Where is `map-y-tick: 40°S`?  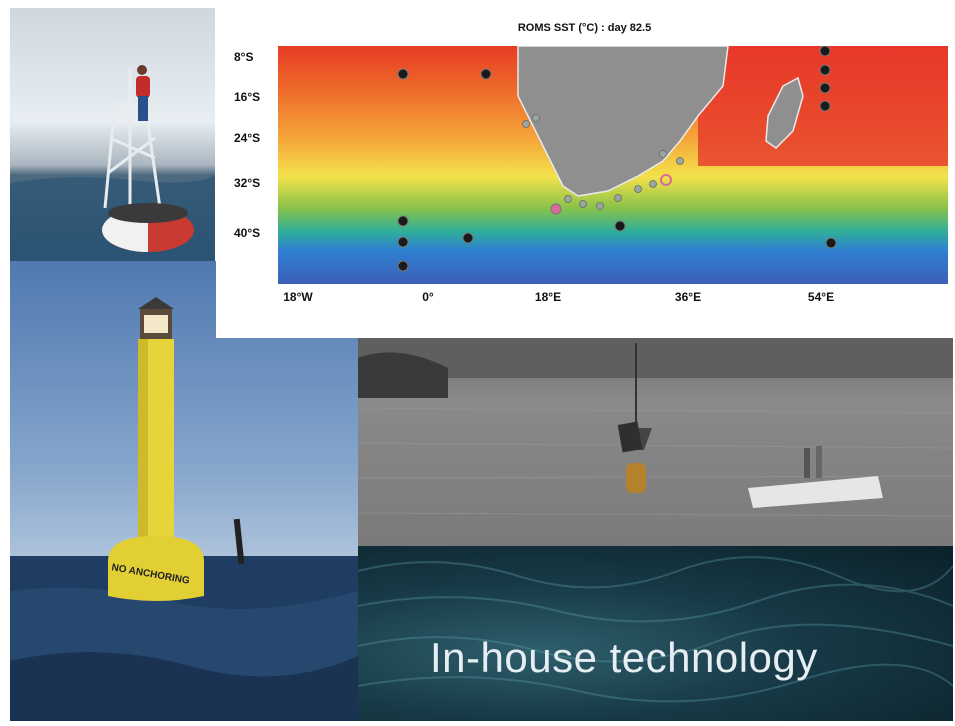 map-y-tick: 40°S is located at coordinates (247, 233).